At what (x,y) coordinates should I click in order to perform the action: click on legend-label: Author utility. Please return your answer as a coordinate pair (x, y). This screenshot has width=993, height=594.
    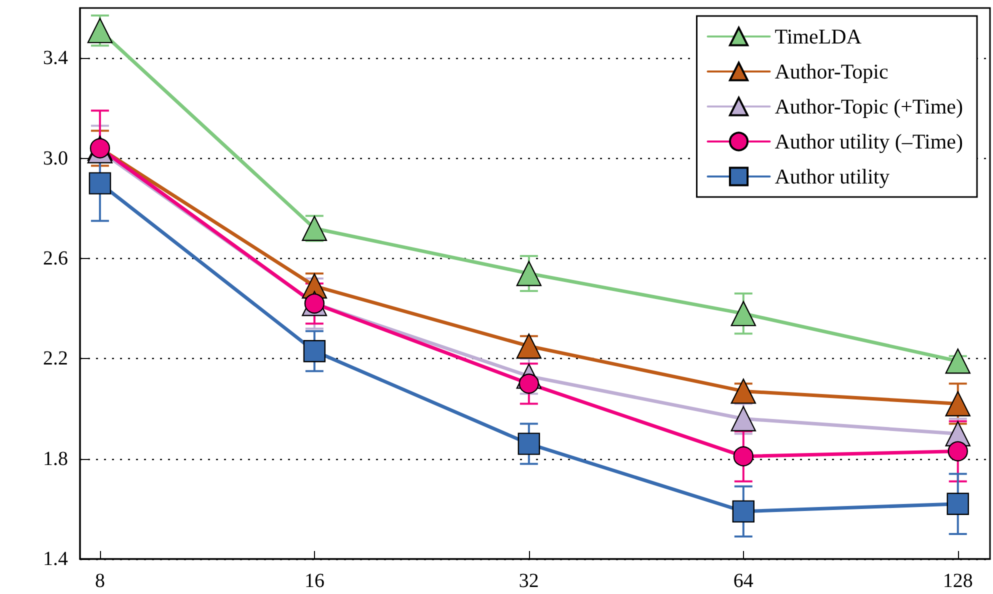
    Looking at the image, I should click on (832, 176).